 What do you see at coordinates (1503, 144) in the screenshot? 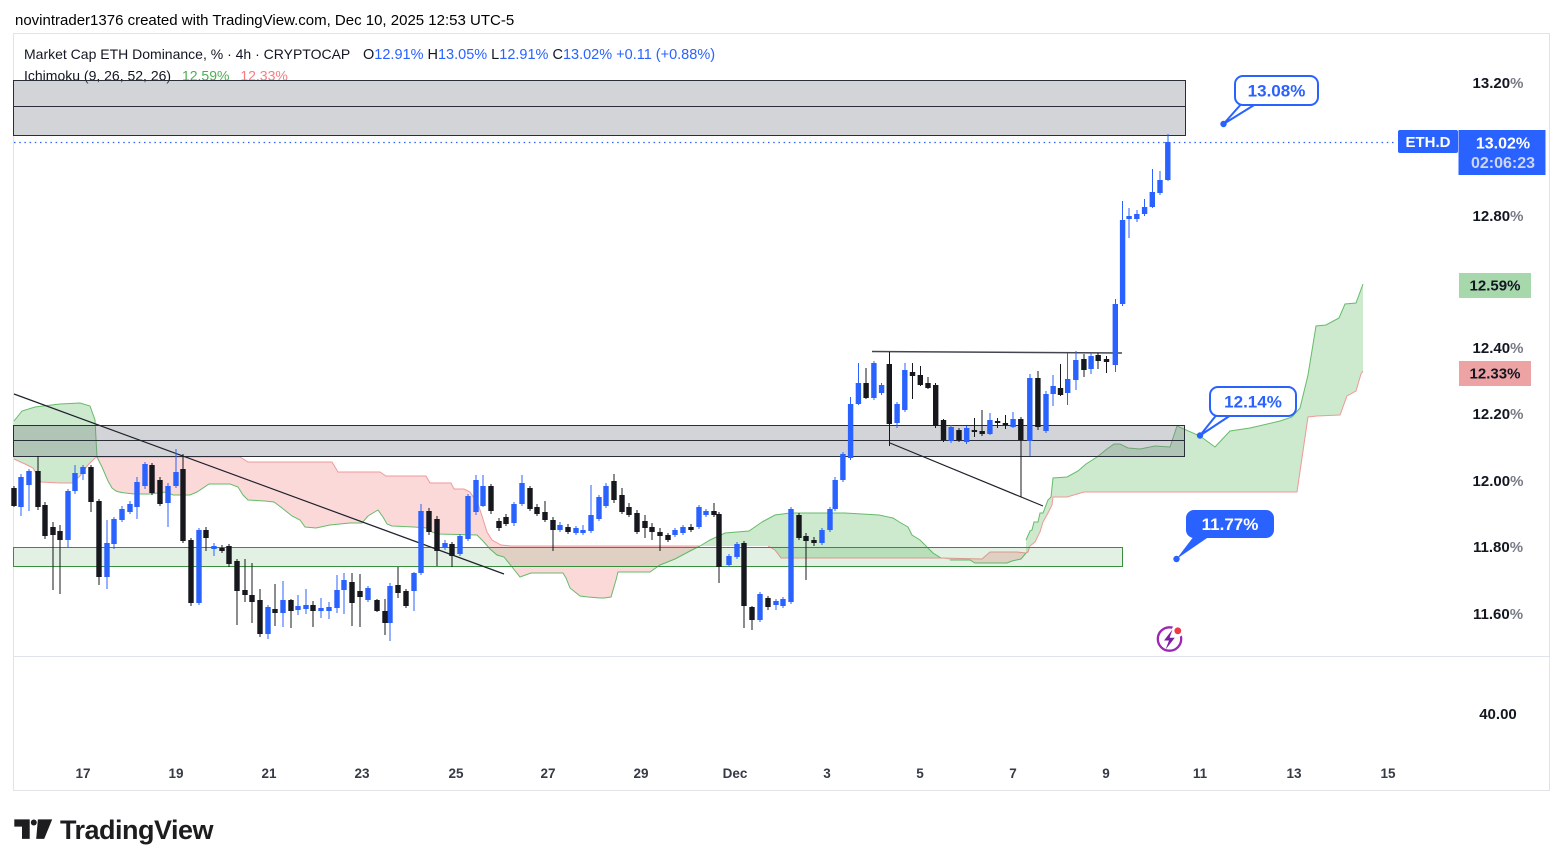
I see `svg-text: 13.02%` at bounding box center [1503, 144].